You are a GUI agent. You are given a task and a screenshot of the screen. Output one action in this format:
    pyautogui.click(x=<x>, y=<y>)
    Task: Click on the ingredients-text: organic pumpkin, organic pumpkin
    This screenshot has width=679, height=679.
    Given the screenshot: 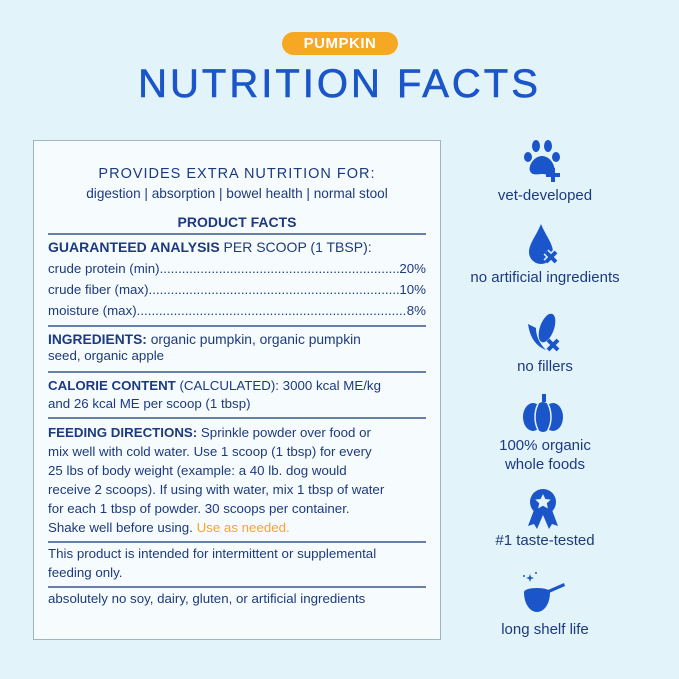 What is the action you would take?
    pyautogui.click(x=253, y=339)
    